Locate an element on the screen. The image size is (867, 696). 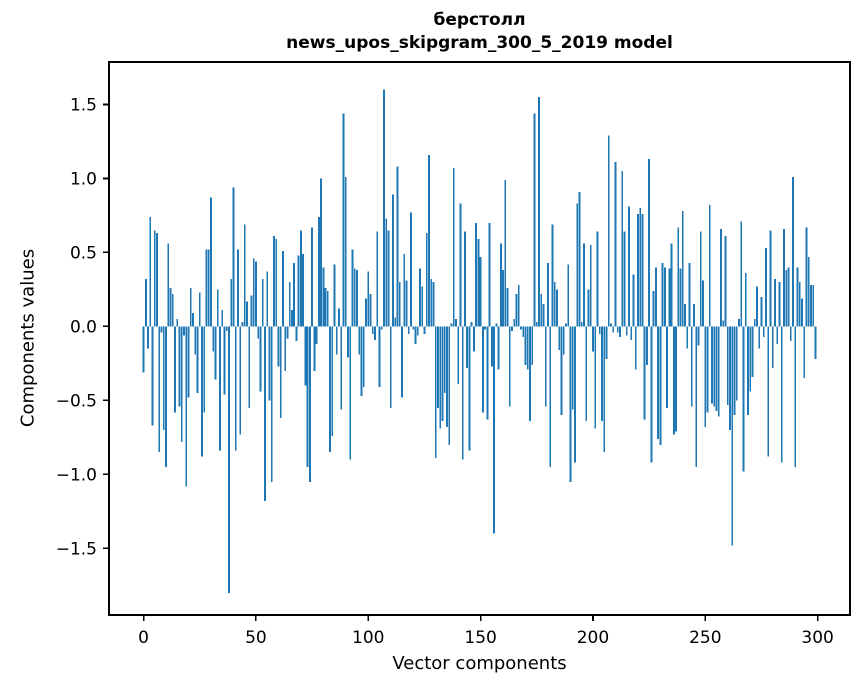
y-tick-label: 1.0 is located at coordinates (83, 179).